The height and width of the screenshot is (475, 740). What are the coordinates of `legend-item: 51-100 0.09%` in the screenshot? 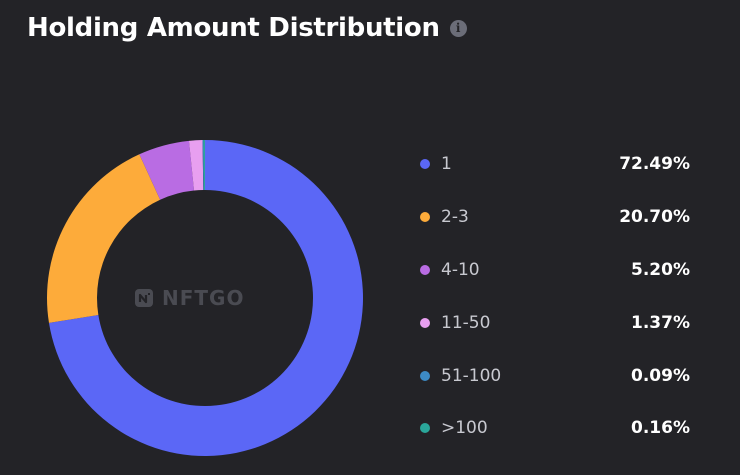 It's located at (555, 375).